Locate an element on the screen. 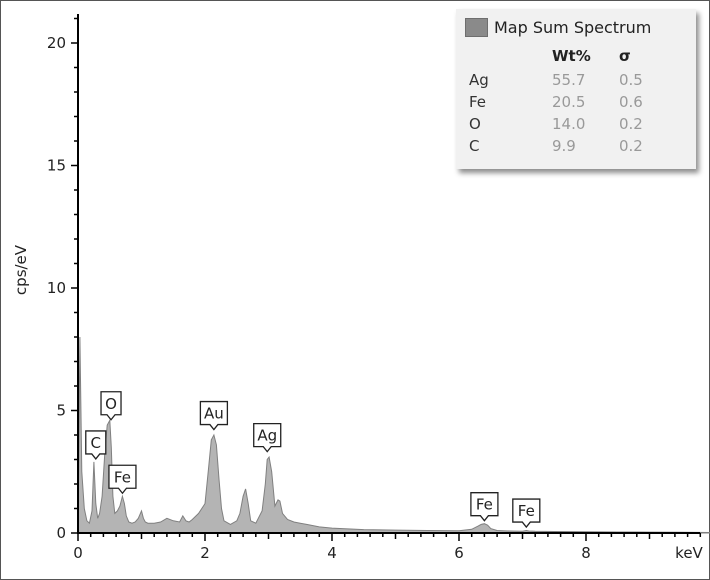  peak-label-text: Au is located at coordinates (214, 414).